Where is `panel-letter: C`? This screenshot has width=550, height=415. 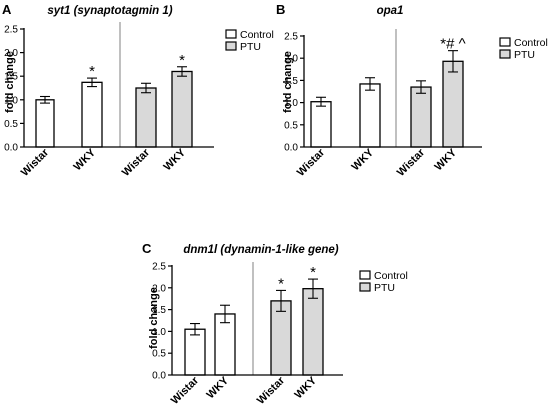
panel-letter: C is located at coordinates (147, 248).